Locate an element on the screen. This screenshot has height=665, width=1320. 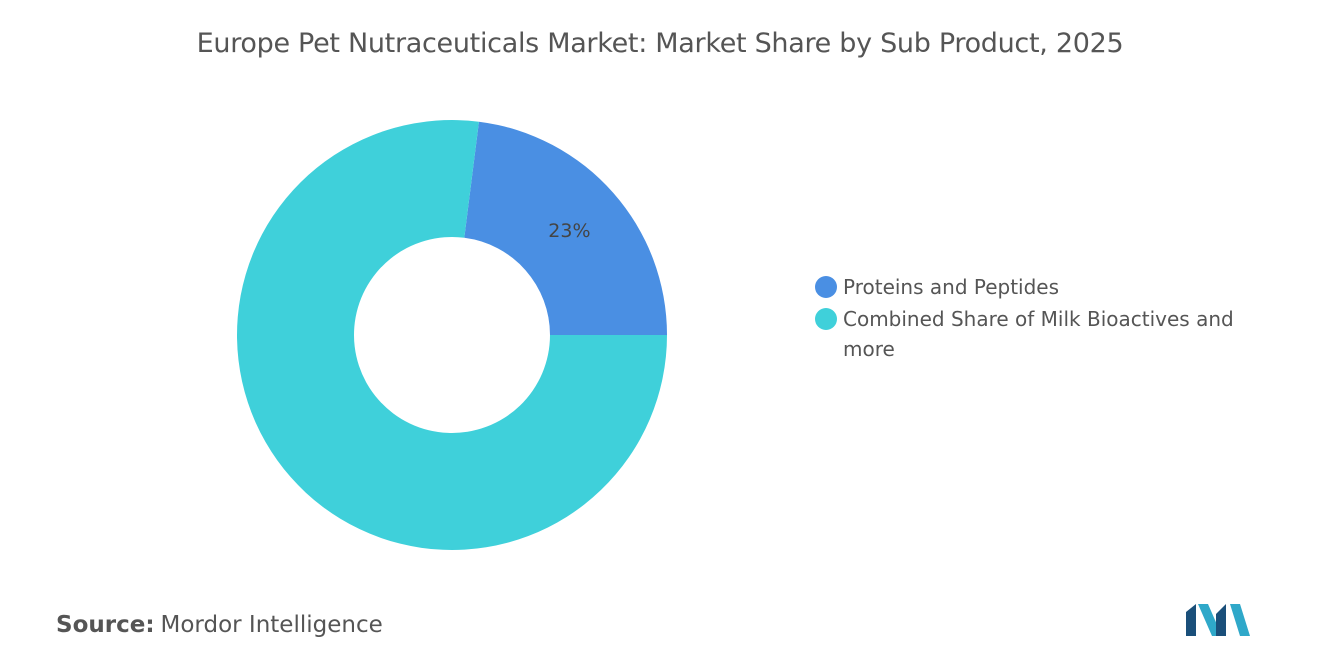
donut-slice is located at coordinates (565, 228).